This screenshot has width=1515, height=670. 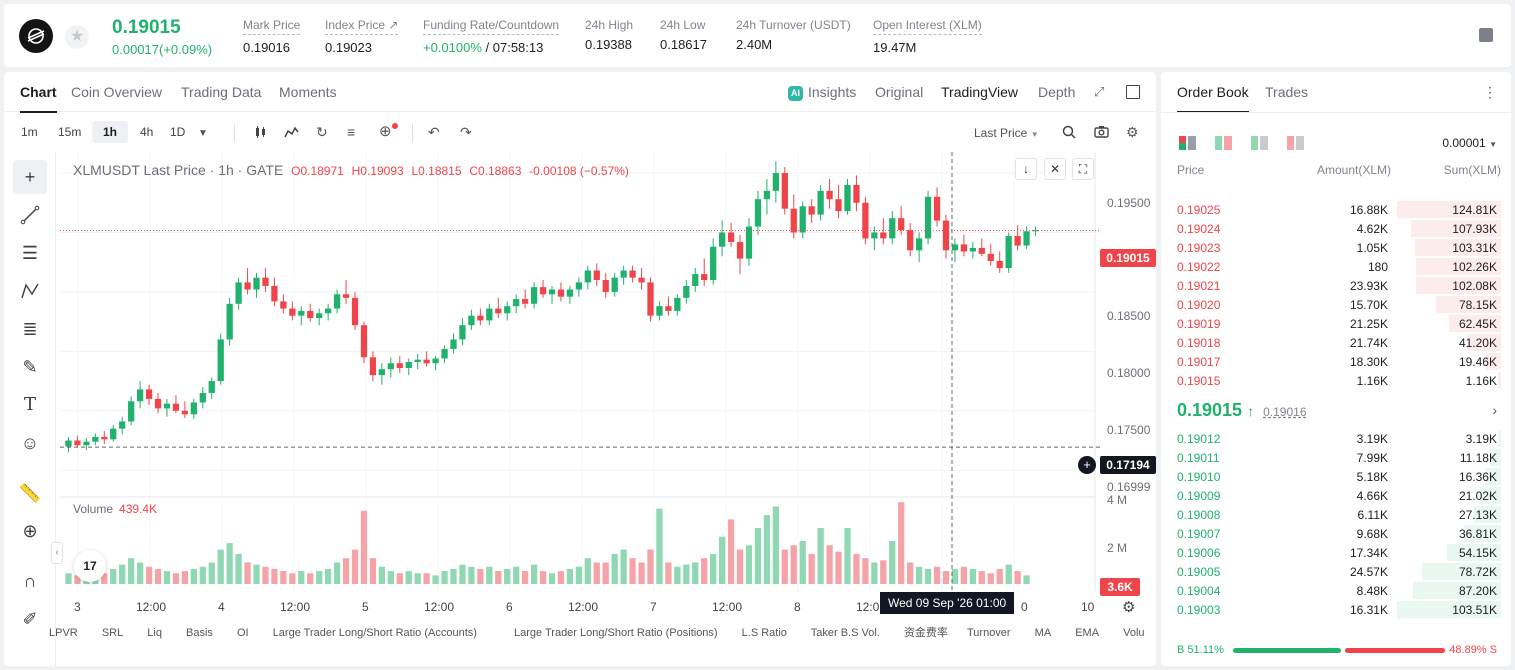 I want to click on indicator-item: OI, so click(x=243, y=633).